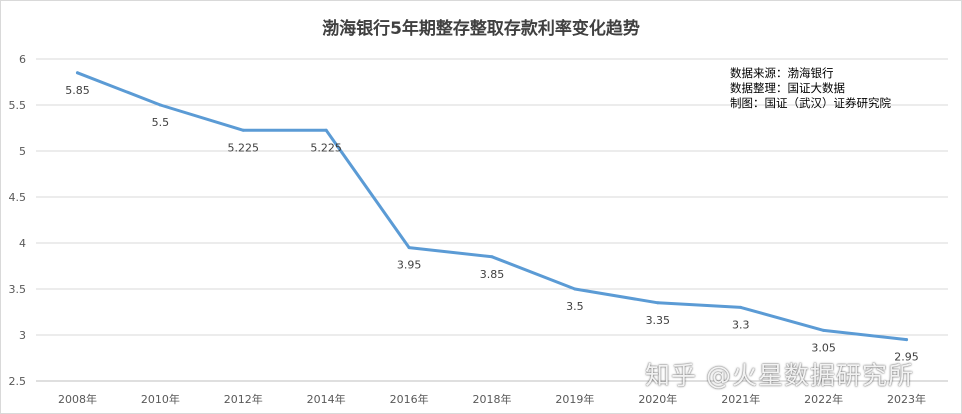  Describe the element at coordinates (161, 122) in the screenshot. I see `data-label: 5.5` at that location.